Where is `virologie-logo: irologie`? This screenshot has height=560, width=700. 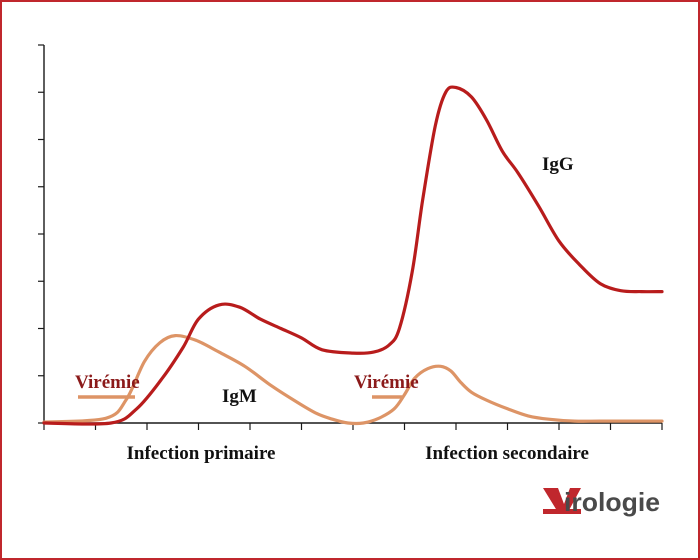 virologie-logo: irologie is located at coordinates (601, 502).